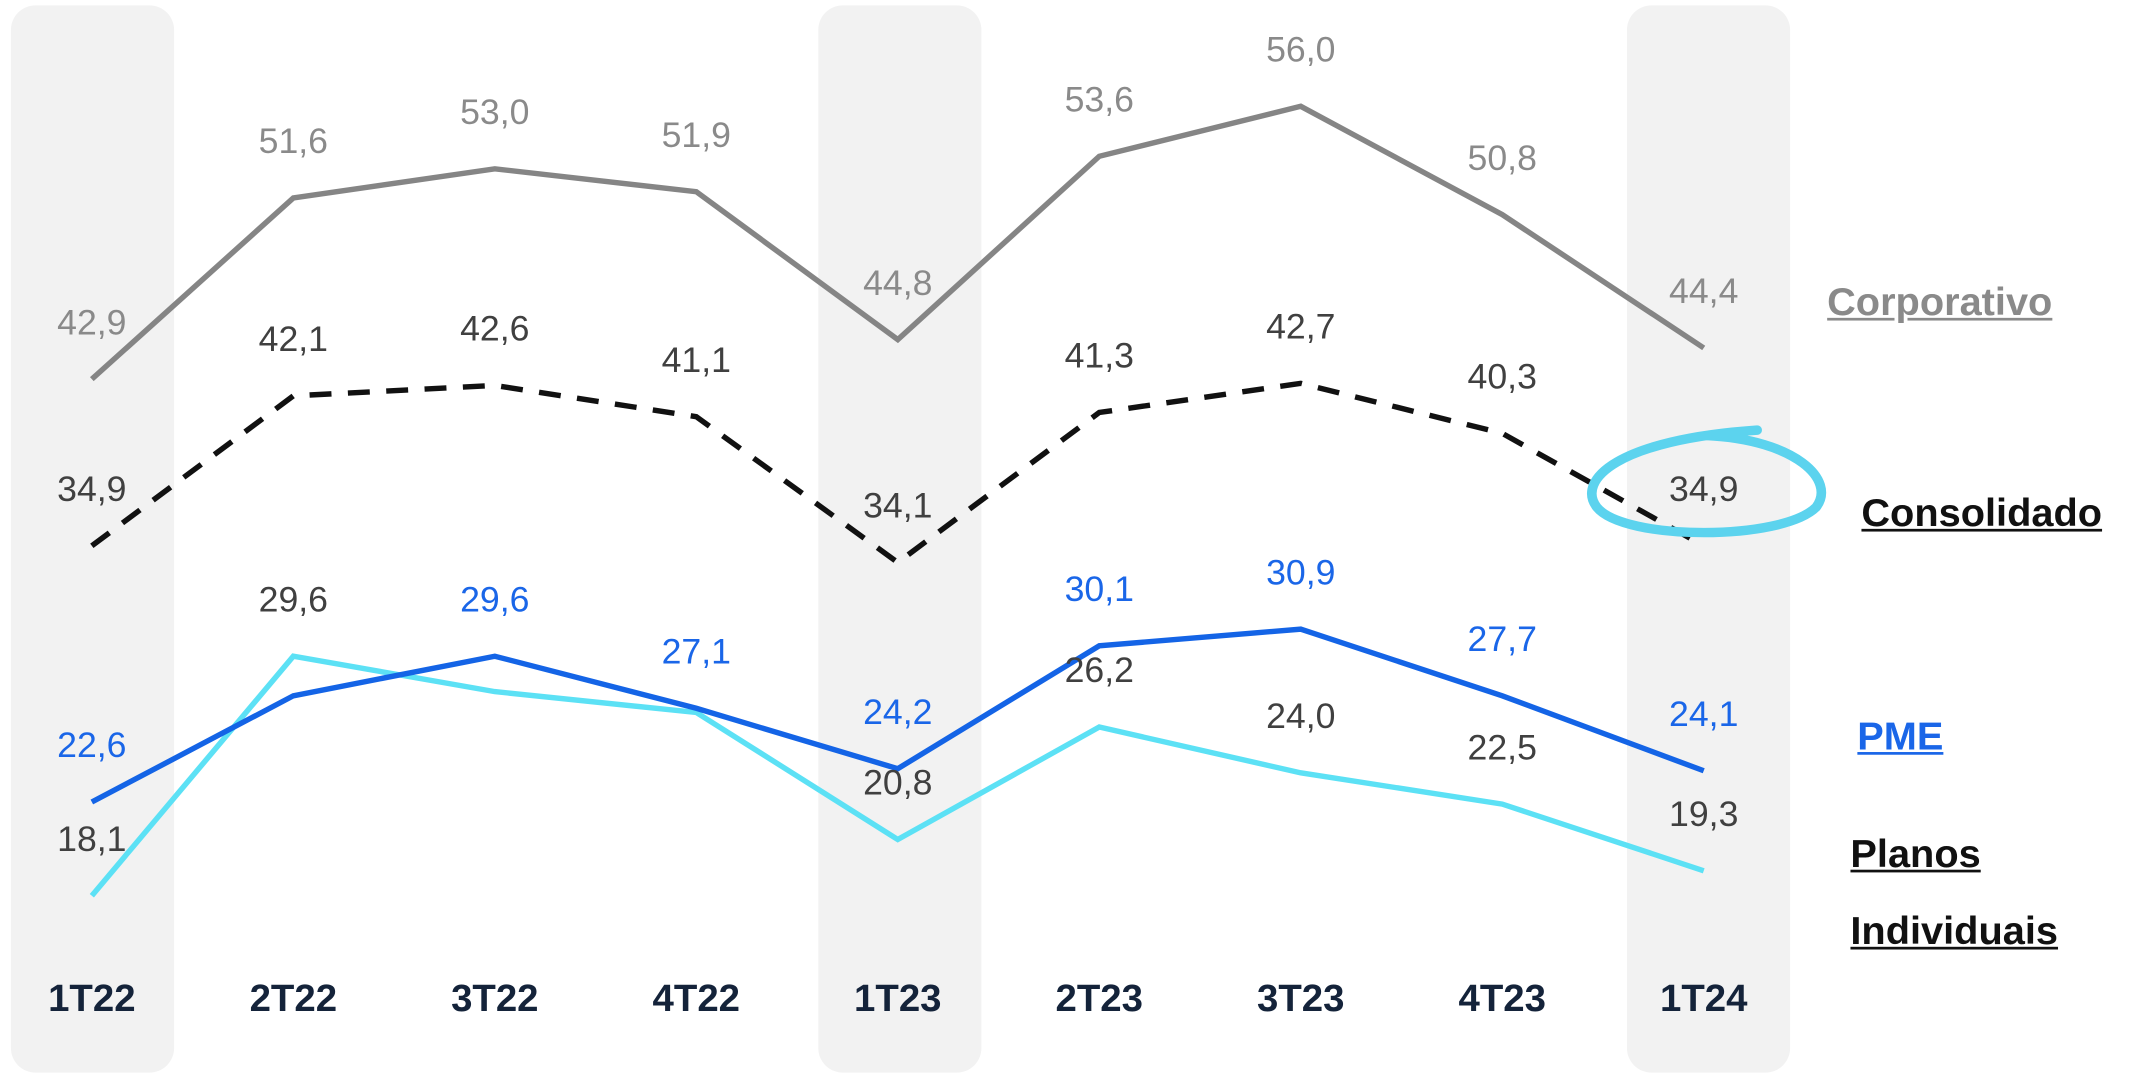 The height and width of the screenshot is (1078, 2130). I want to click on data-label: 41,3, so click(1099, 356).